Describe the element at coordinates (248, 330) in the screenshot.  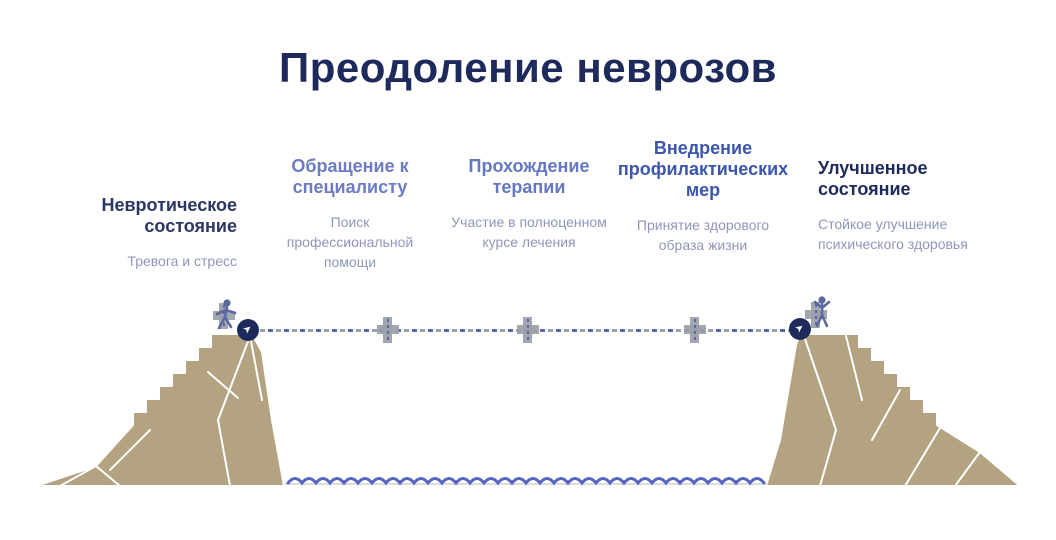
I see `start-point-marker: ➤` at that location.